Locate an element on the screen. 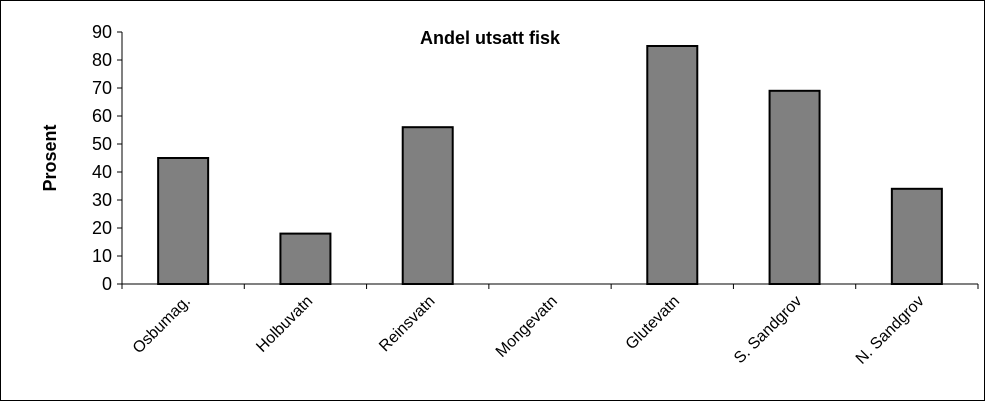  y-tick-label: 40 is located at coordinates (102, 172).